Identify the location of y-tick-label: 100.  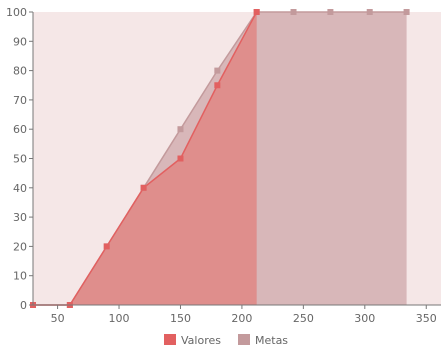
(16, 12).